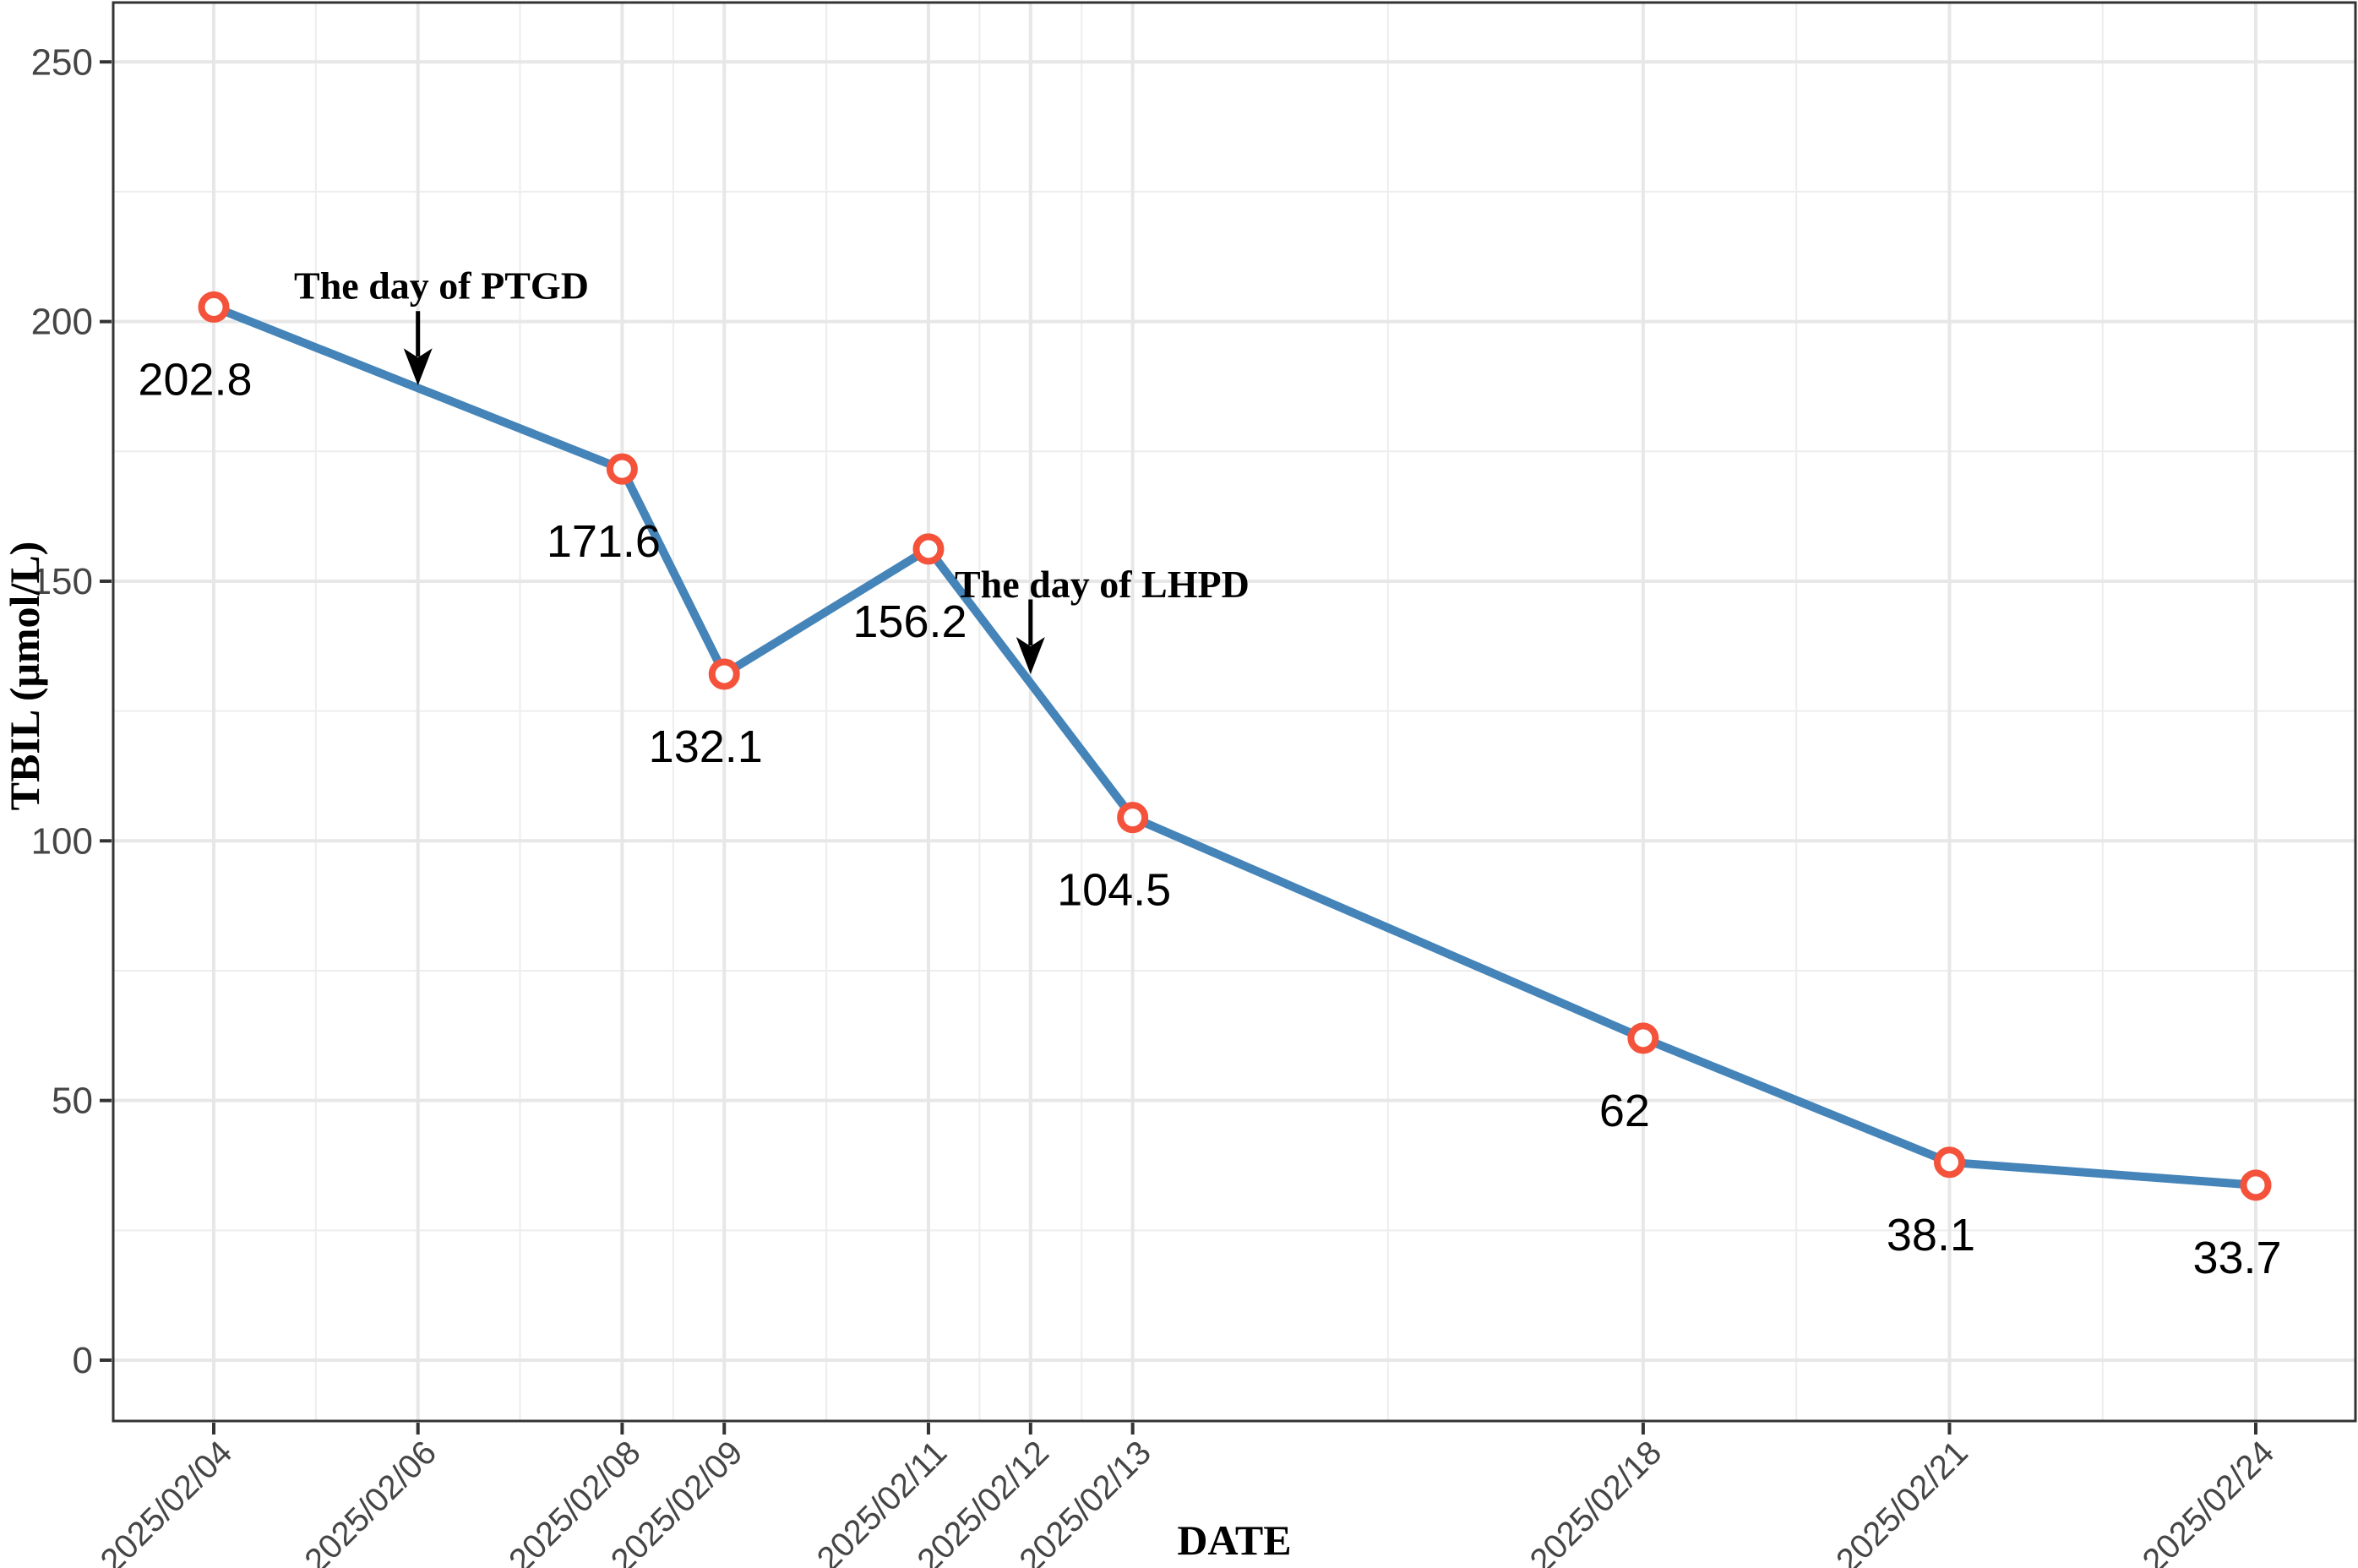 This screenshot has height=1568, width=2358. Describe the element at coordinates (1624, 1111) in the screenshot. I see `data-point-label: 62` at that location.